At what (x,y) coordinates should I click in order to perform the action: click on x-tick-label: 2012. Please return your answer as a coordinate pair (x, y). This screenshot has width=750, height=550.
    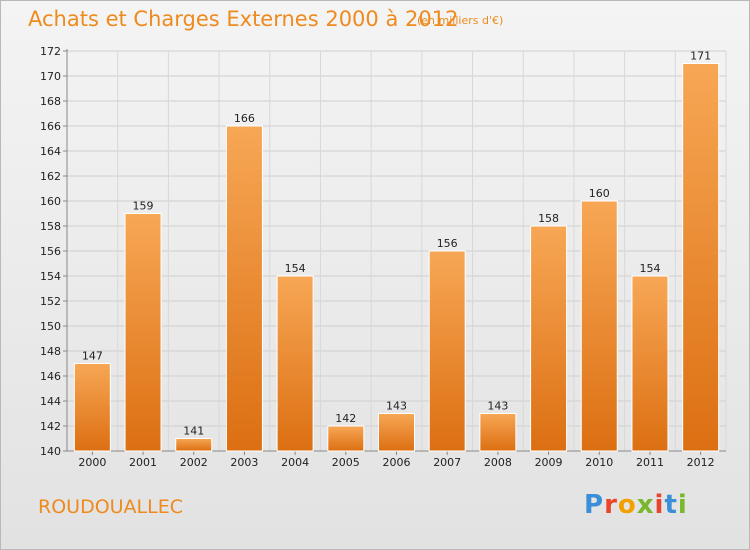
    Looking at the image, I should click on (701, 462).